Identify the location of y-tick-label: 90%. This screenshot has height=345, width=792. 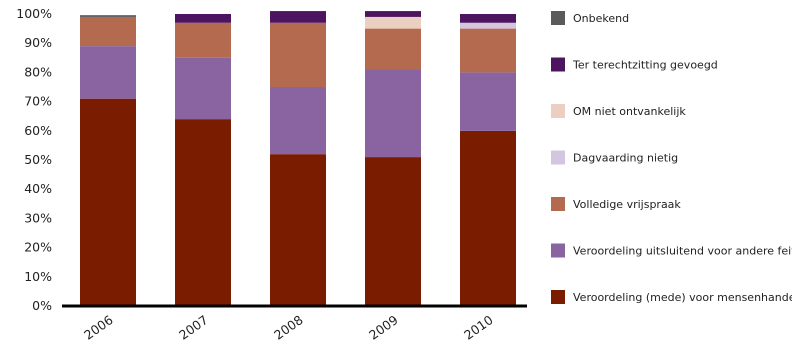
(38, 42).